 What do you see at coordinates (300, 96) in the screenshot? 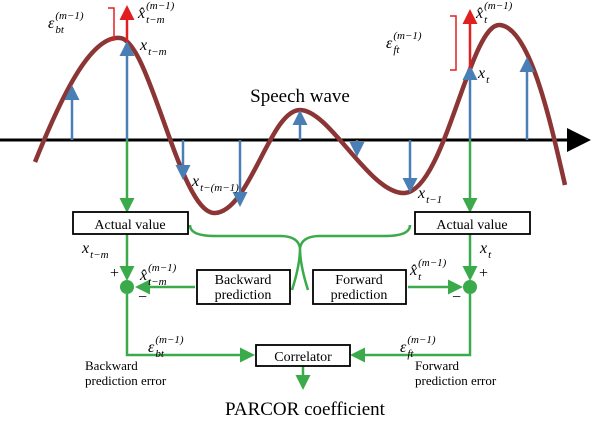
I see `title: Speech wave` at bounding box center [300, 96].